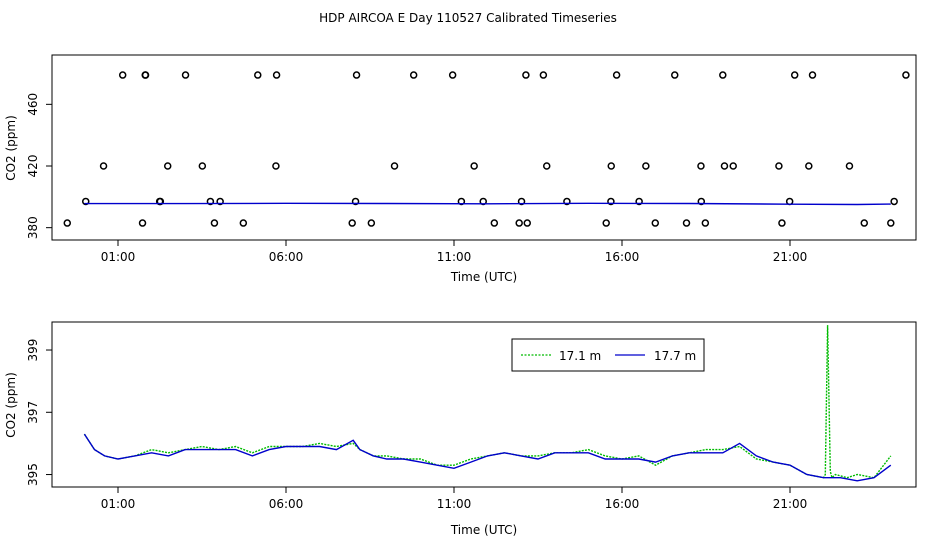 The image size is (936, 540). I want to click on bottom-y-tick-label: 399, so click(33, 350).